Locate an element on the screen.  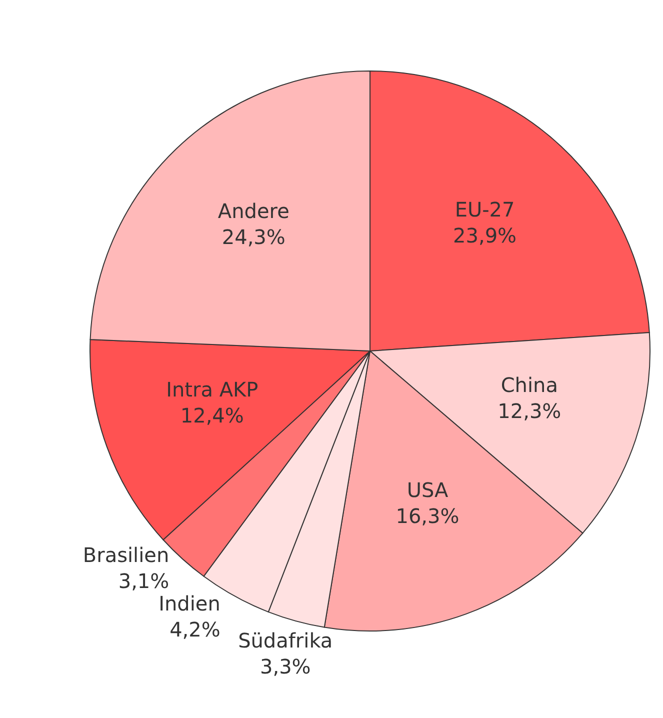
data-label: 12,3% is located at coordinates (530, 411).